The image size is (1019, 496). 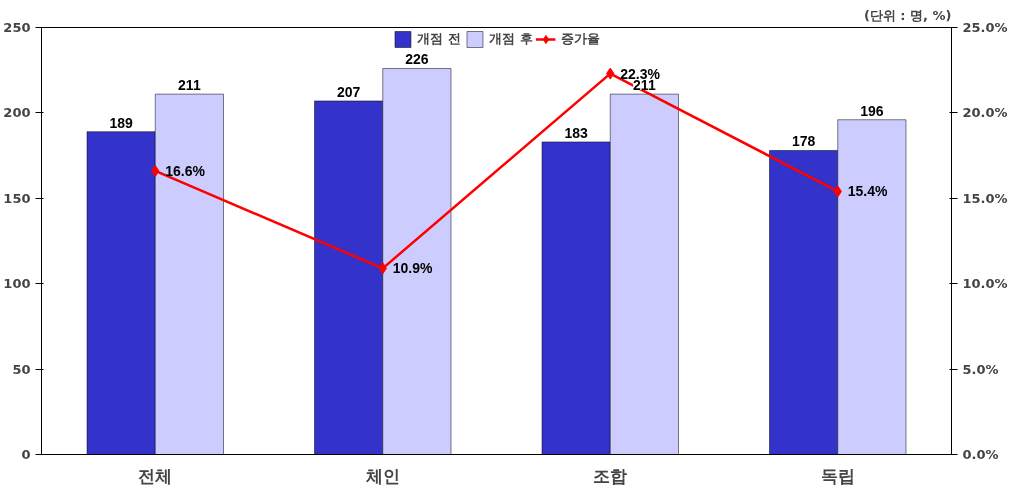 I want to click on y2-tick-label: 10.0%, so click(x=985, y=284).